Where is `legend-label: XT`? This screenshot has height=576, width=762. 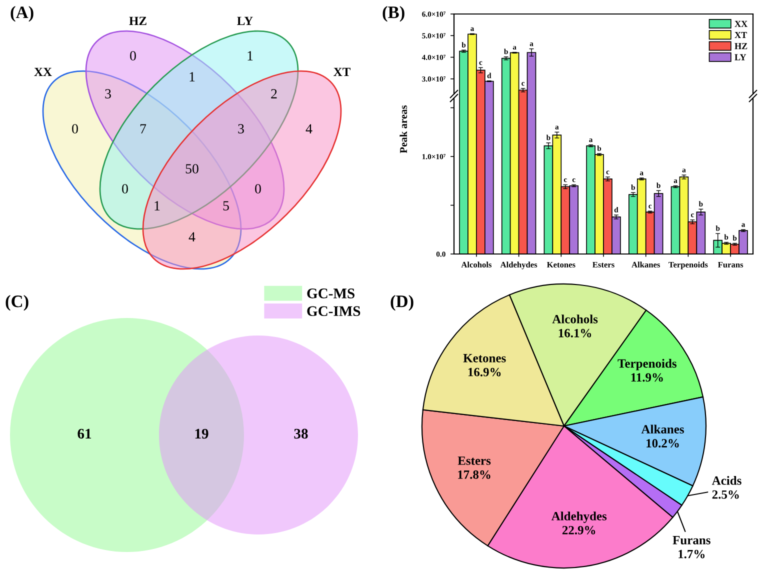 legend-label: XT is located at coordinates (740, 35).